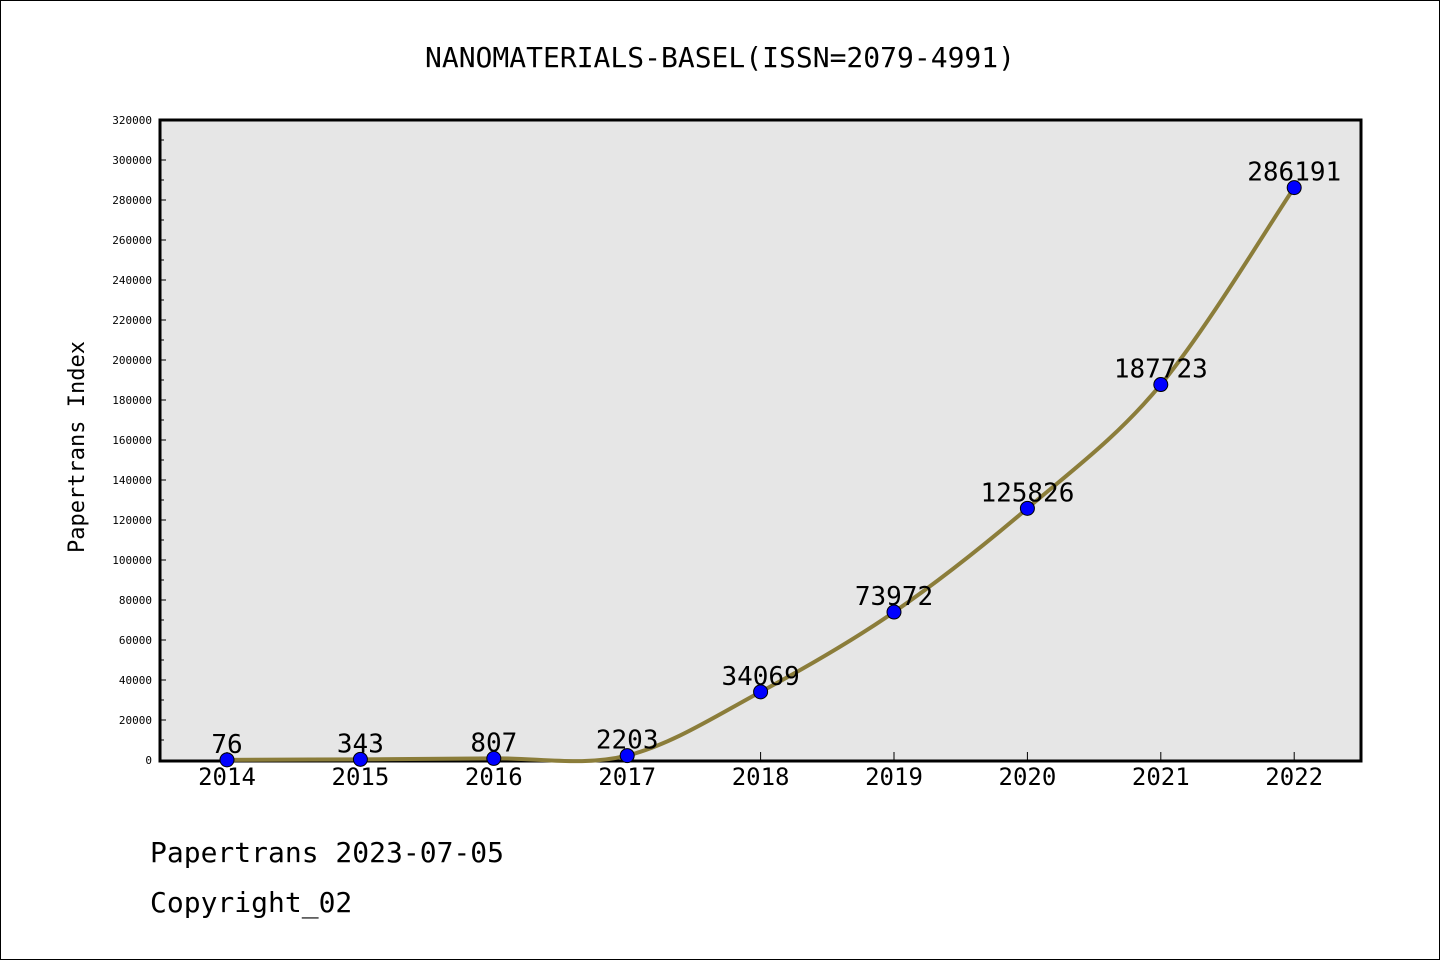 The width and height of the screenshot is (1440, 960). I want to click on y-tick-label: 100000, so click(132, 560).